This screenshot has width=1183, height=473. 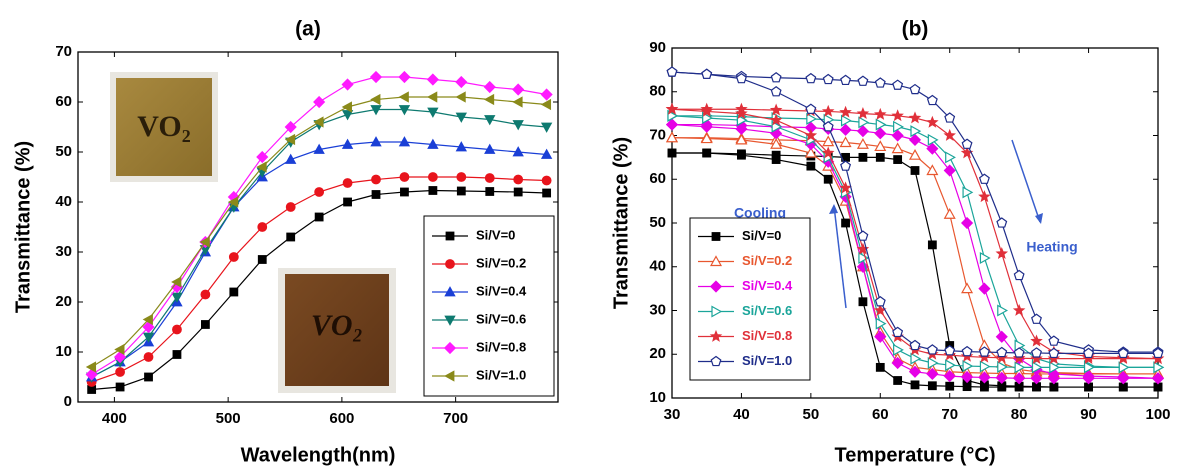 I want to click on x-tick-label: 500, so click(x=228, y=418).